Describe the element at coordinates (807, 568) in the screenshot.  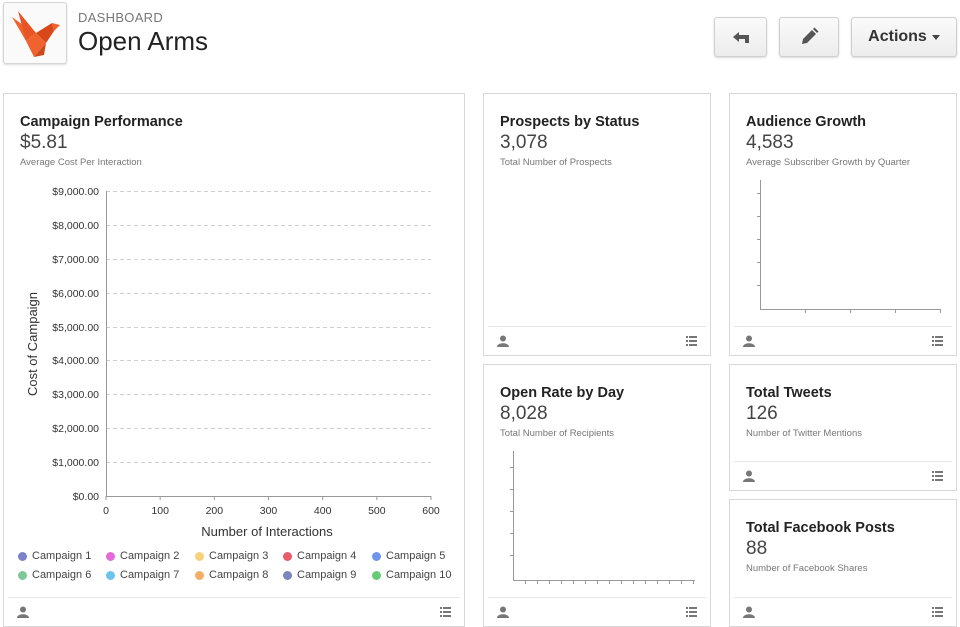
I see `card-subtitle: Number of Facebook Shares` at that location.